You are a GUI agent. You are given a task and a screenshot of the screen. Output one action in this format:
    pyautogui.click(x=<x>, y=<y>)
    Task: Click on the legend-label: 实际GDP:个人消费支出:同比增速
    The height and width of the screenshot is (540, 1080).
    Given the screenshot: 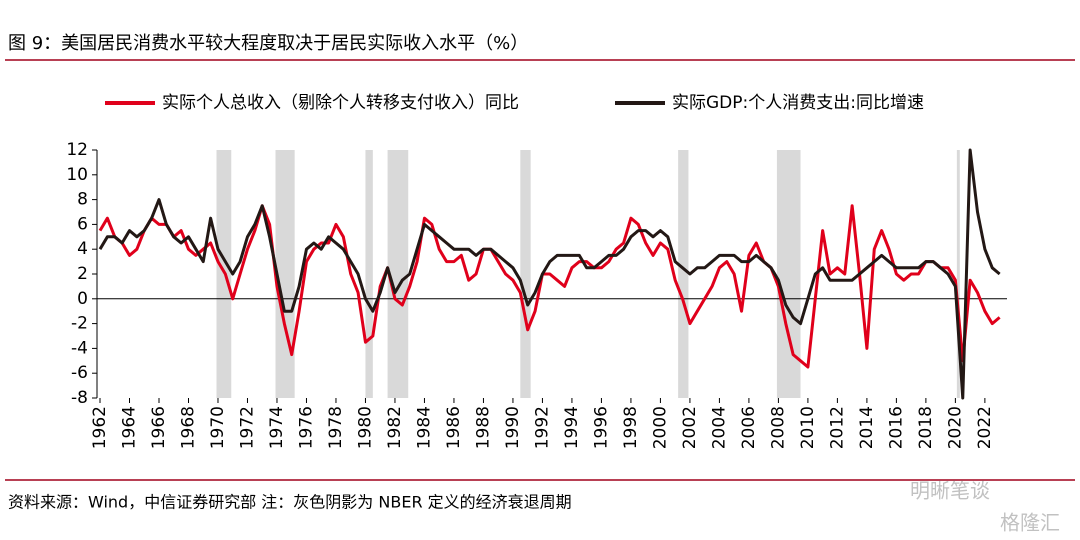 What is the action you would take?
    pyautogui.click(x=798, y=103)
    